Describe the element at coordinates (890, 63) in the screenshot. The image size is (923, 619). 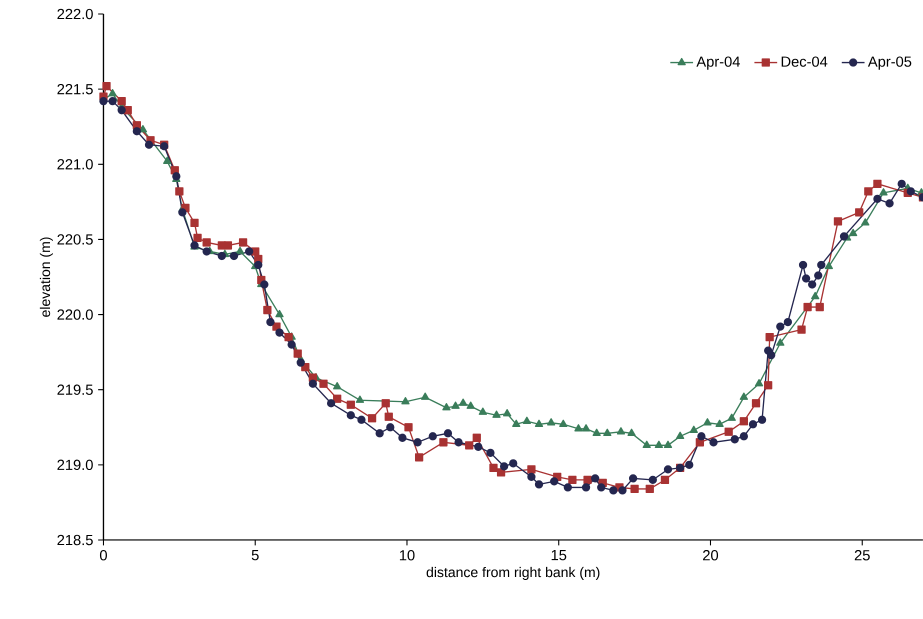
I see `legend-label: Apr-05` at that location.